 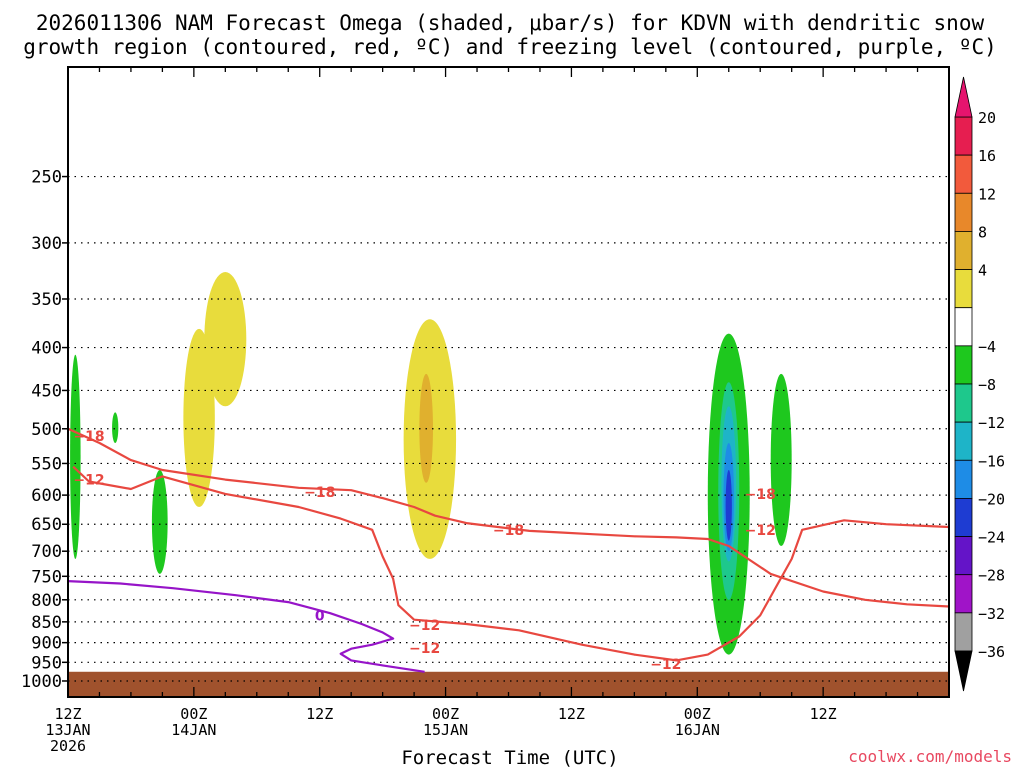 What do you see at coordinates (246, 626) in the screenshot?
I see `contour-freezing_level` at bounding box center [246, 626].